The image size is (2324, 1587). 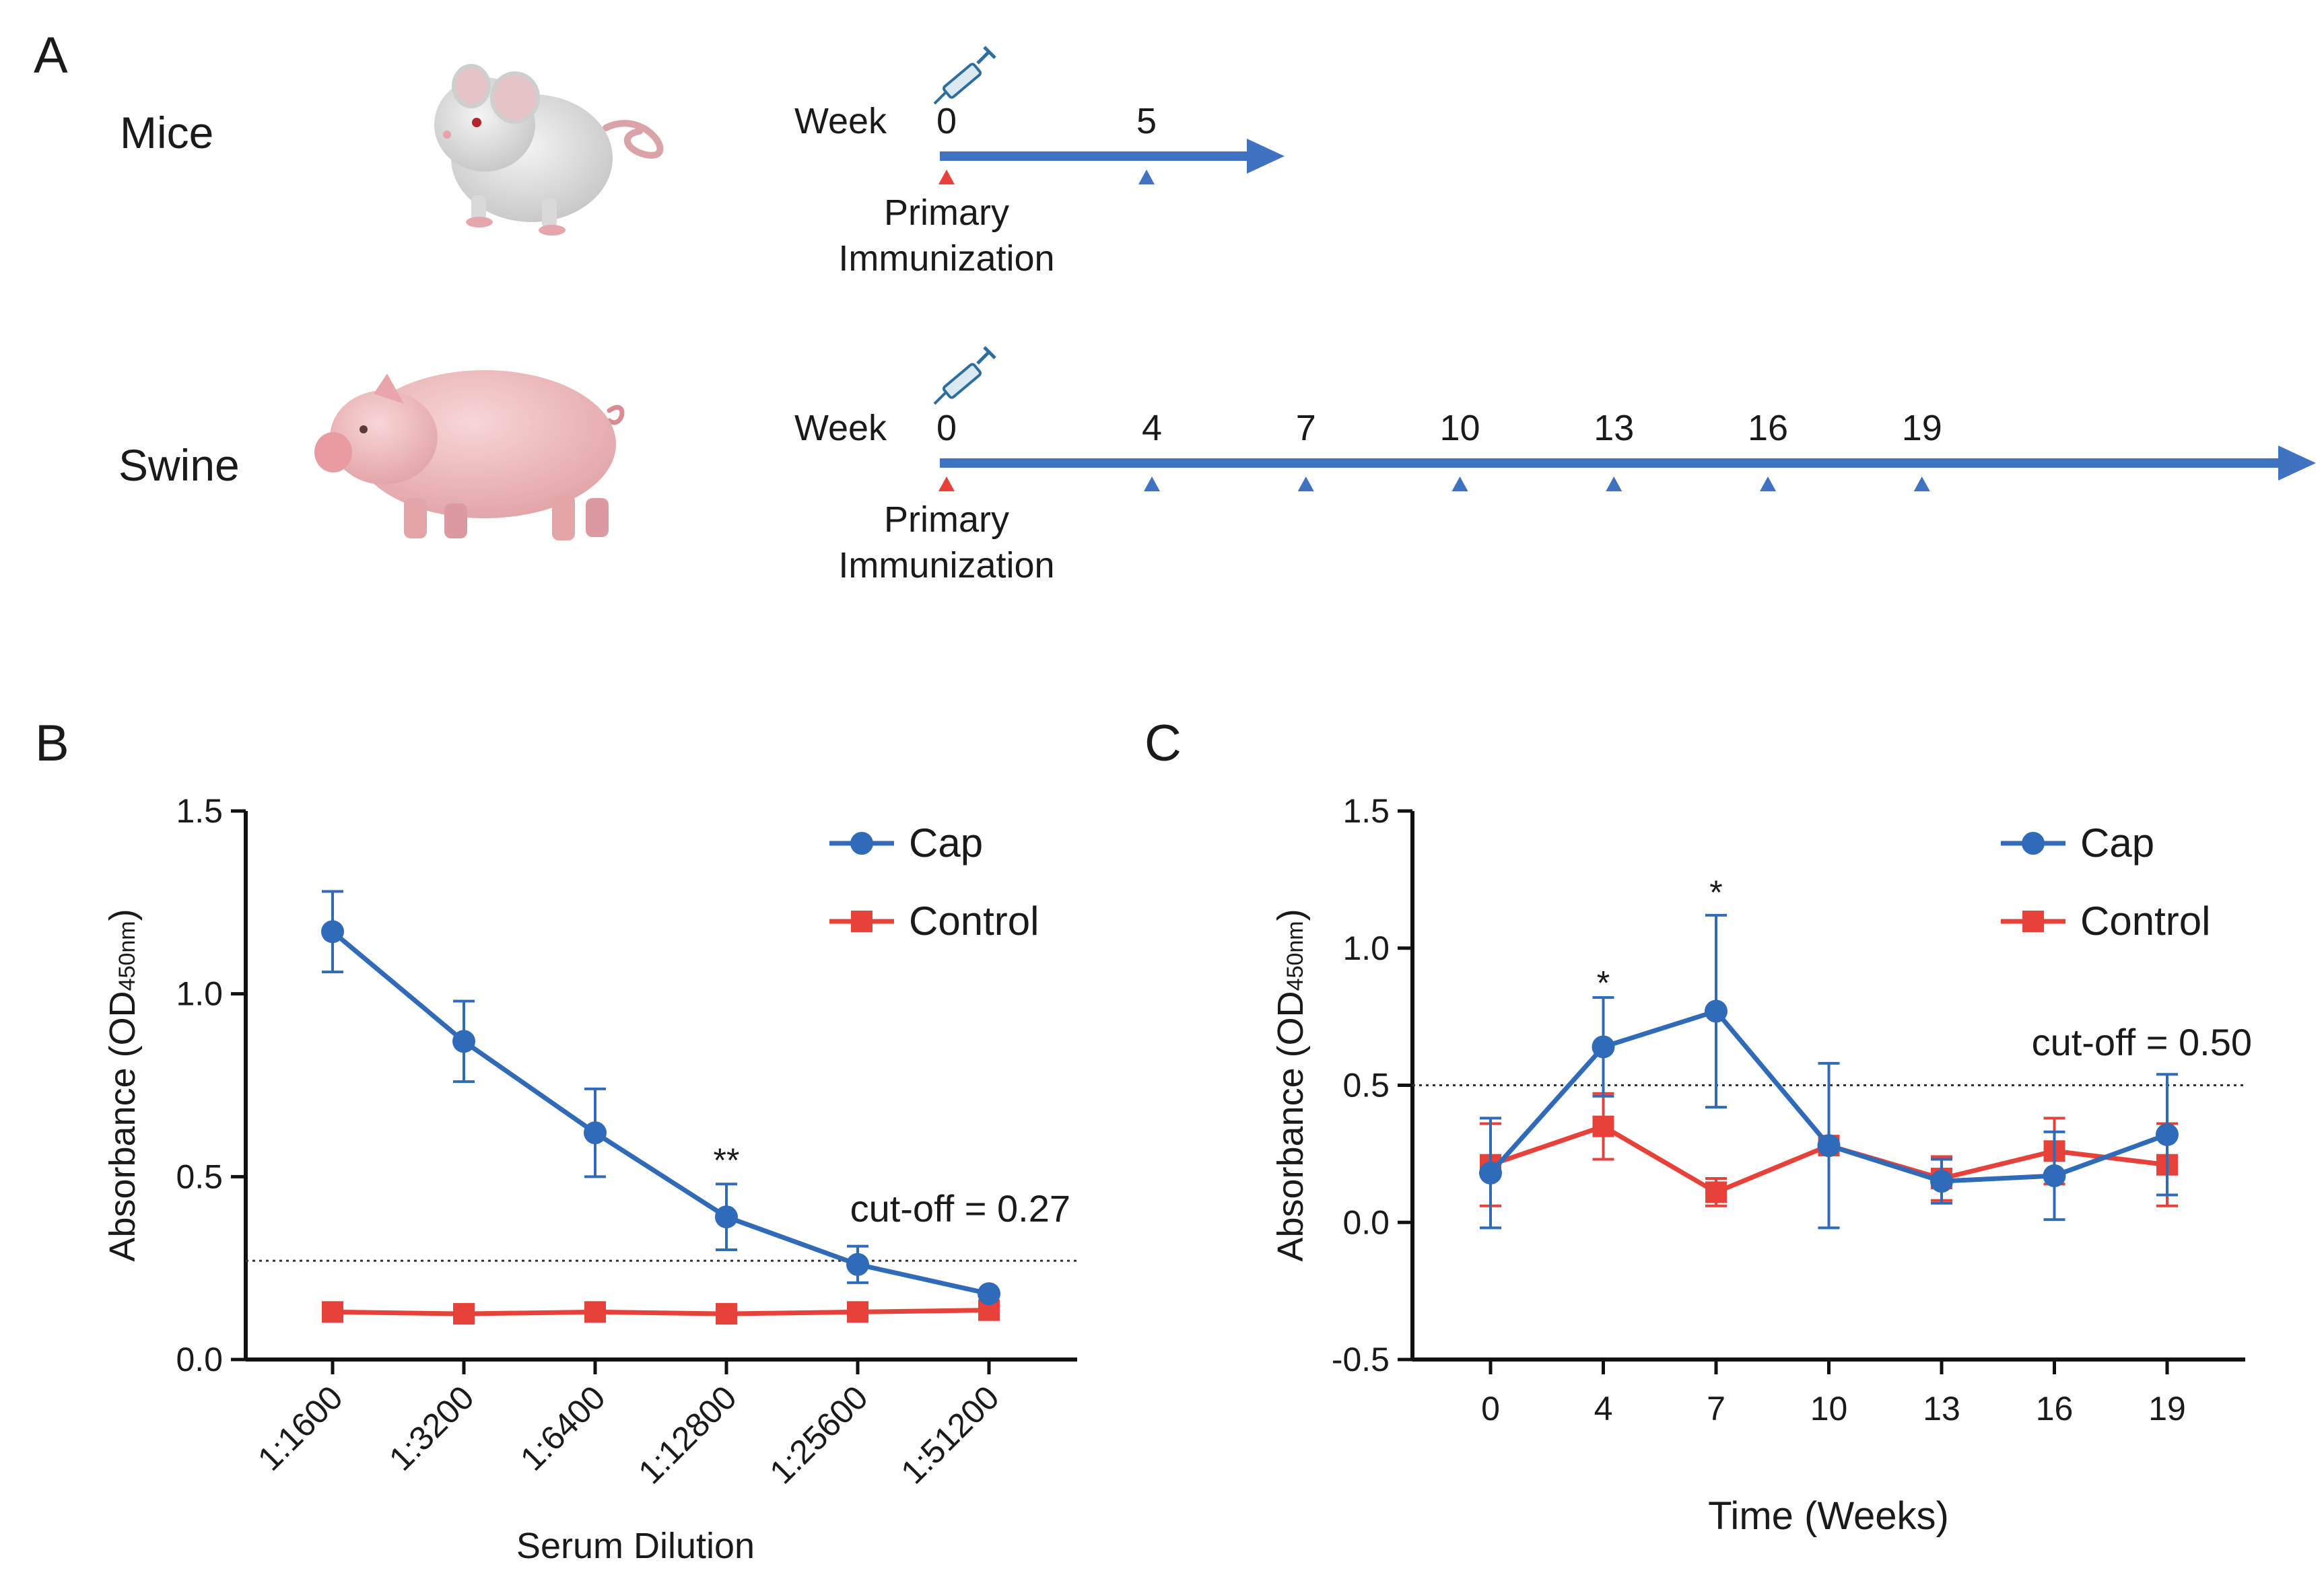 What do you see at coordinates (179, 465) in the screenshot?
I see `swine-label: Swine` at bounding box center [179, 465].